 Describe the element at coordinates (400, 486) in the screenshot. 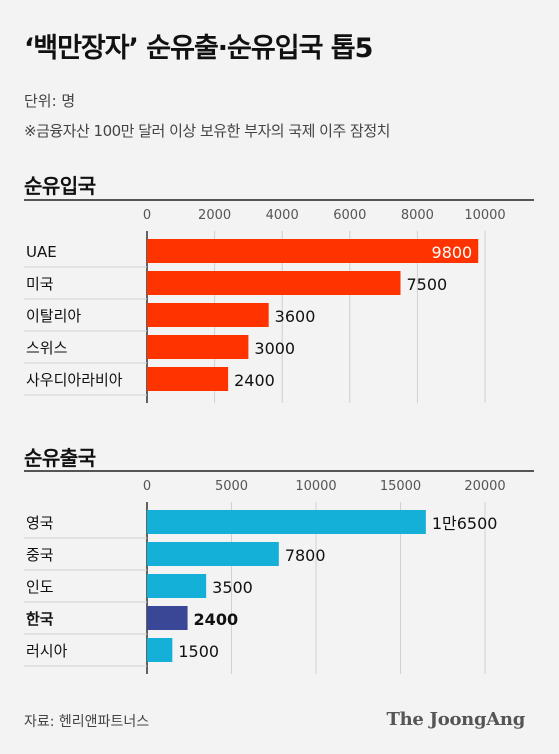

I see `outflow-tick-label: 15000` at that location.